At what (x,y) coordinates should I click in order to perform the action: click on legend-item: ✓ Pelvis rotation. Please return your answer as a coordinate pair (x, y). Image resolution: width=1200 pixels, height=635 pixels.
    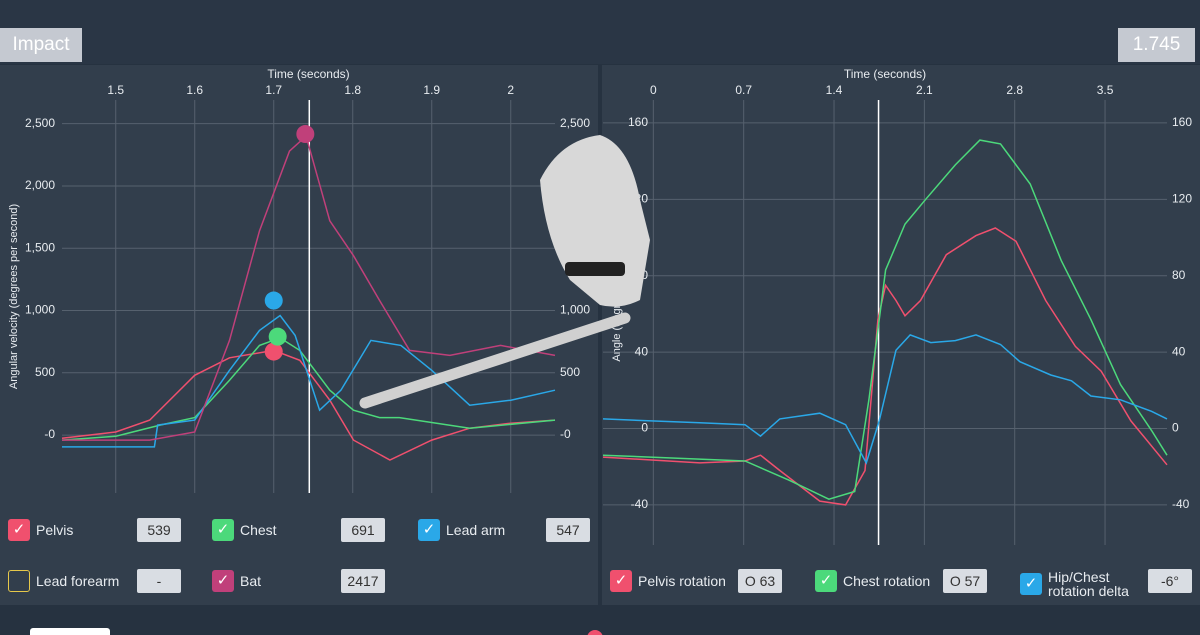
    Looking at the image, I should click on (669, 581).